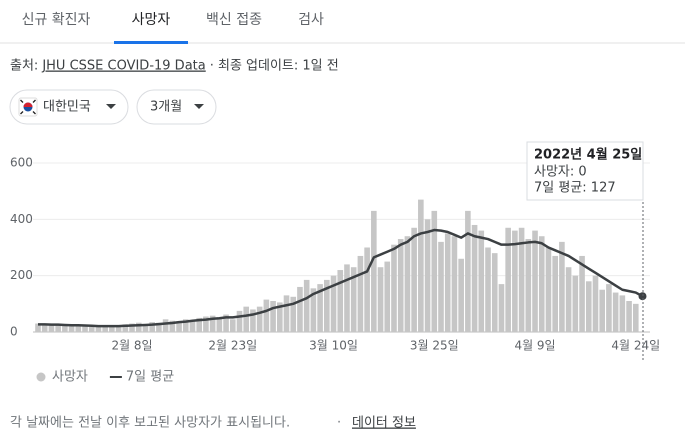  What do you see at coordinates (151, 20) in the screenshot?
I see `tab-active: 사망자` at bounding box center [151, 20].